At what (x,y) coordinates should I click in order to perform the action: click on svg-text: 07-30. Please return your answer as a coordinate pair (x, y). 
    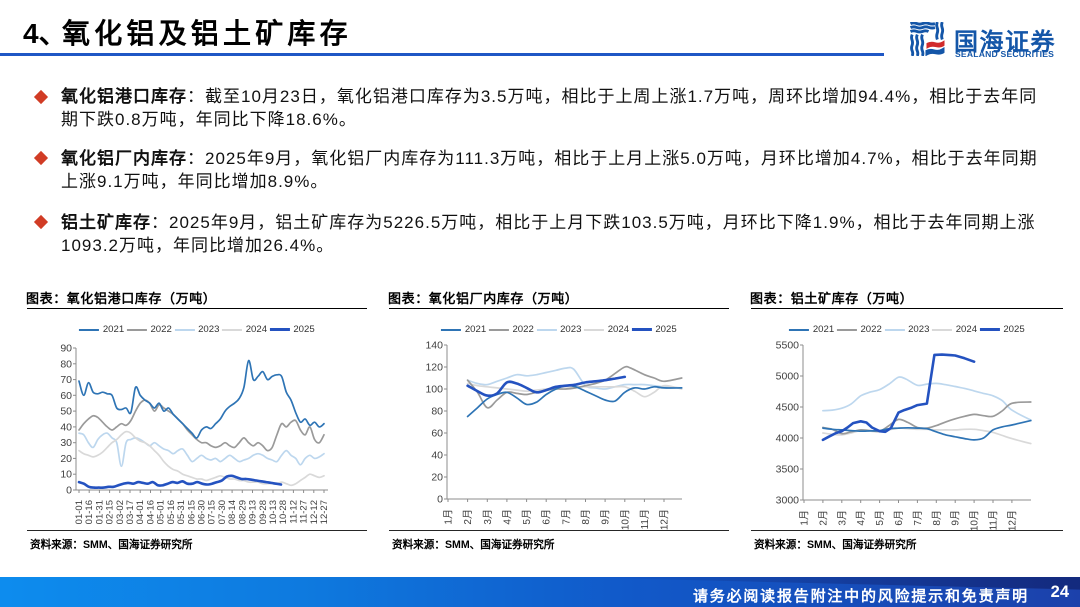
    Looking at the image, I should click on (222, 512).